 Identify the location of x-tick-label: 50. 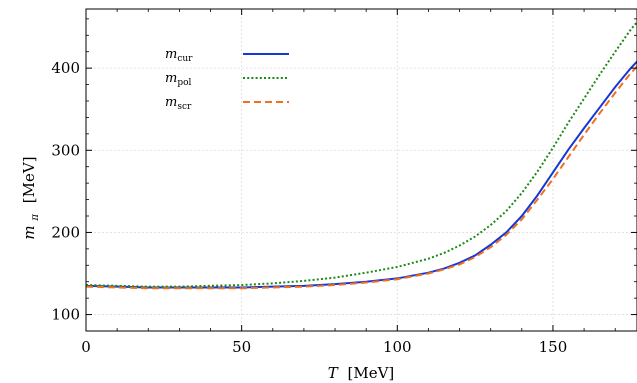
(241, 347).